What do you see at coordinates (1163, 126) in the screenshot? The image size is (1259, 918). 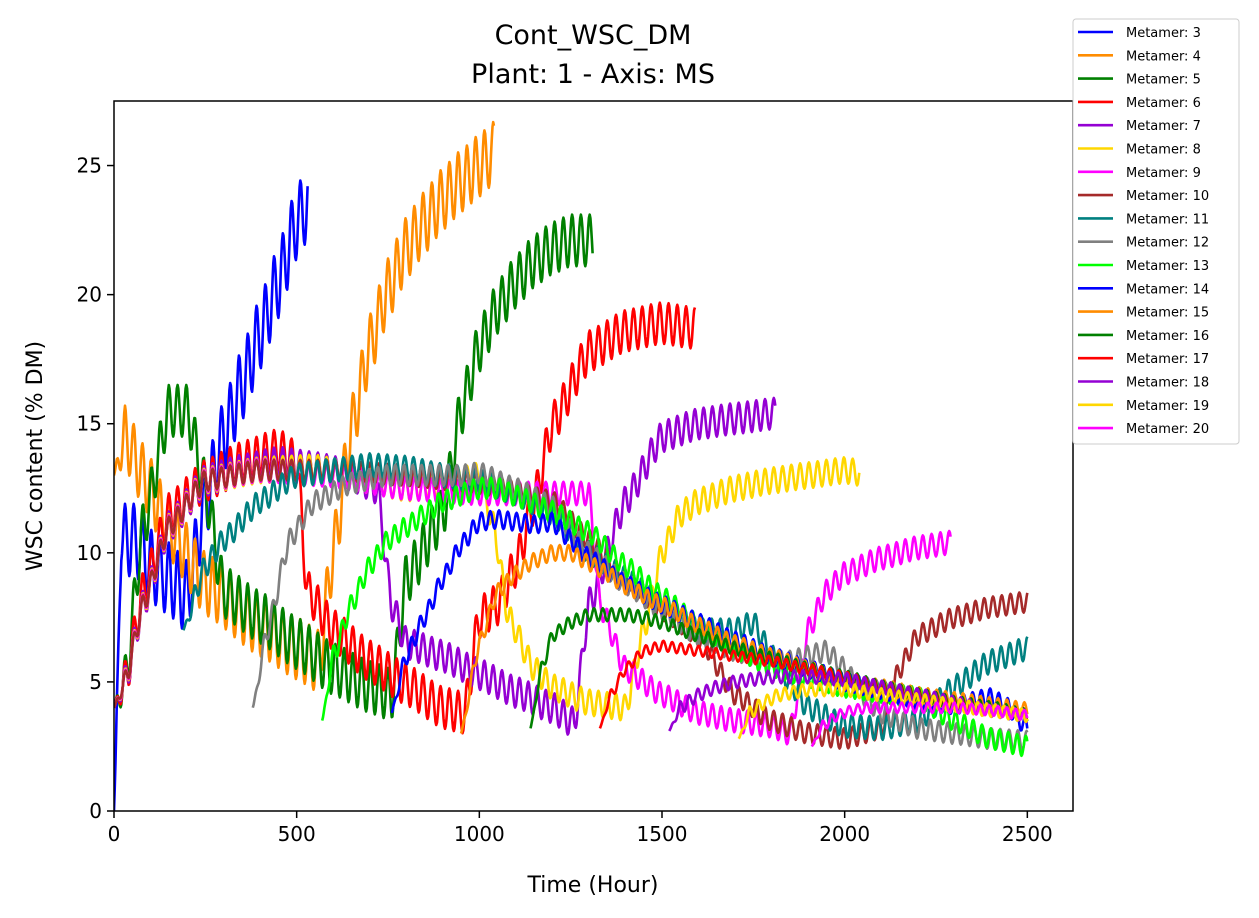 I see `legend-label: Metamer: 7` at bounding box center [1163, 126].